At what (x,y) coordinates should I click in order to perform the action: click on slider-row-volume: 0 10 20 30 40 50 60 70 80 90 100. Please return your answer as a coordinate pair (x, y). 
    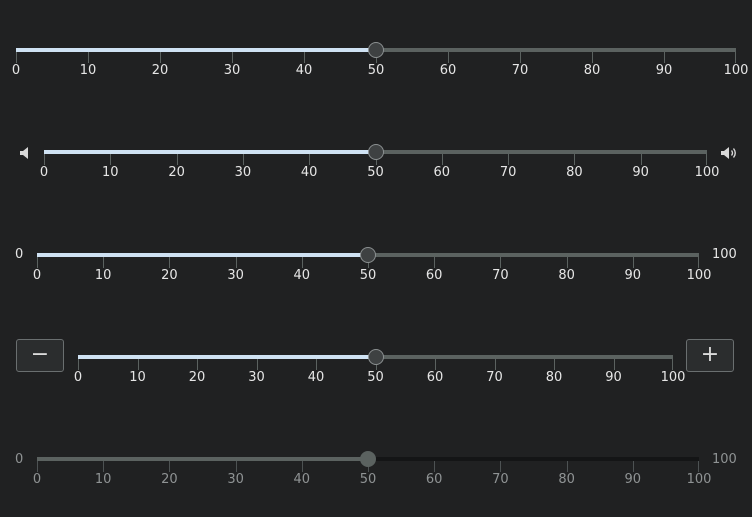
    Looking at the image, I should click on (376, 177).